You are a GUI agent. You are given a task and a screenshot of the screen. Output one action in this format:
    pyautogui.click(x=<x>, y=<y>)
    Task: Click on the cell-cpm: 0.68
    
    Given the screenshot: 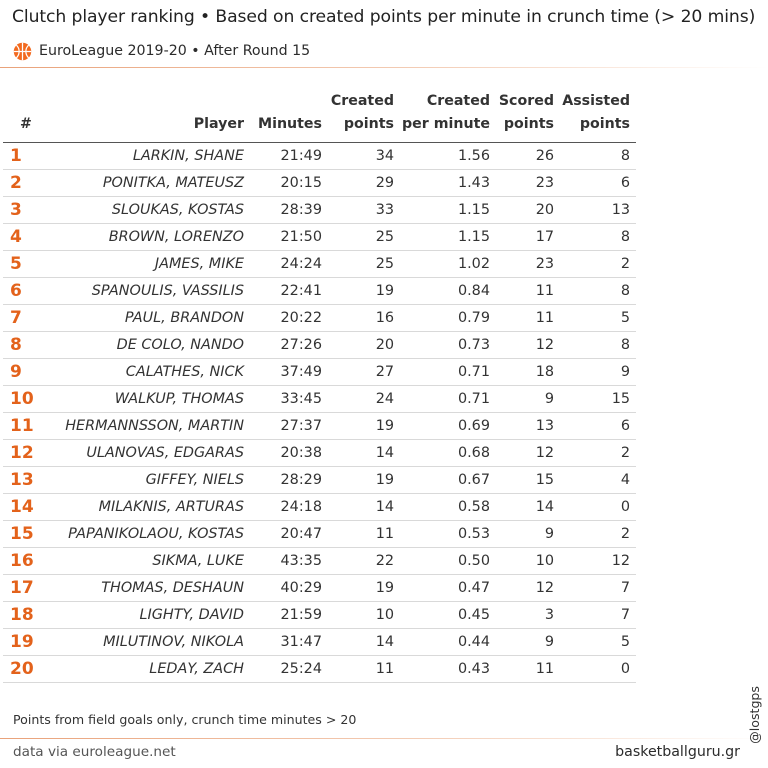 What is the action you would take?
    pyautogui.click(x=448, y=453)
    